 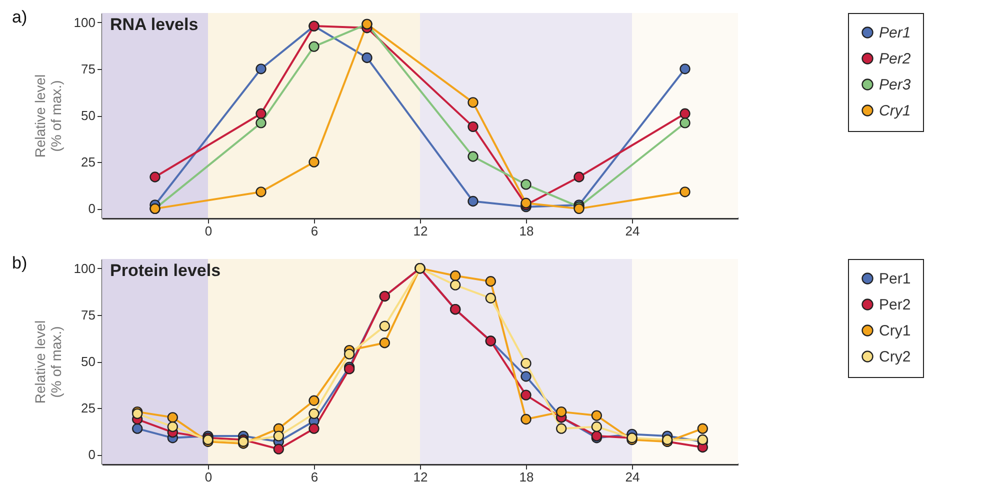 I want to click on legend-label: Per3, so click(x=895, y=85).